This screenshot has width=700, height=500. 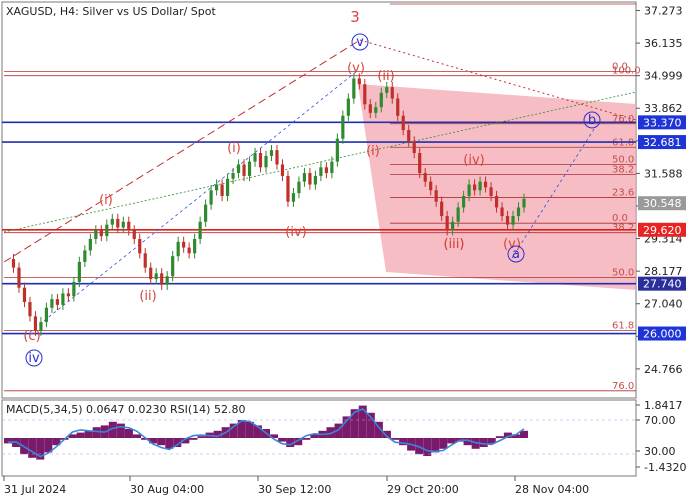 What do you see at coordinates (35, 489) in the screenshot?
I see `x-tick-label: 31 Jul 2024` at bounding box center [35, 489].